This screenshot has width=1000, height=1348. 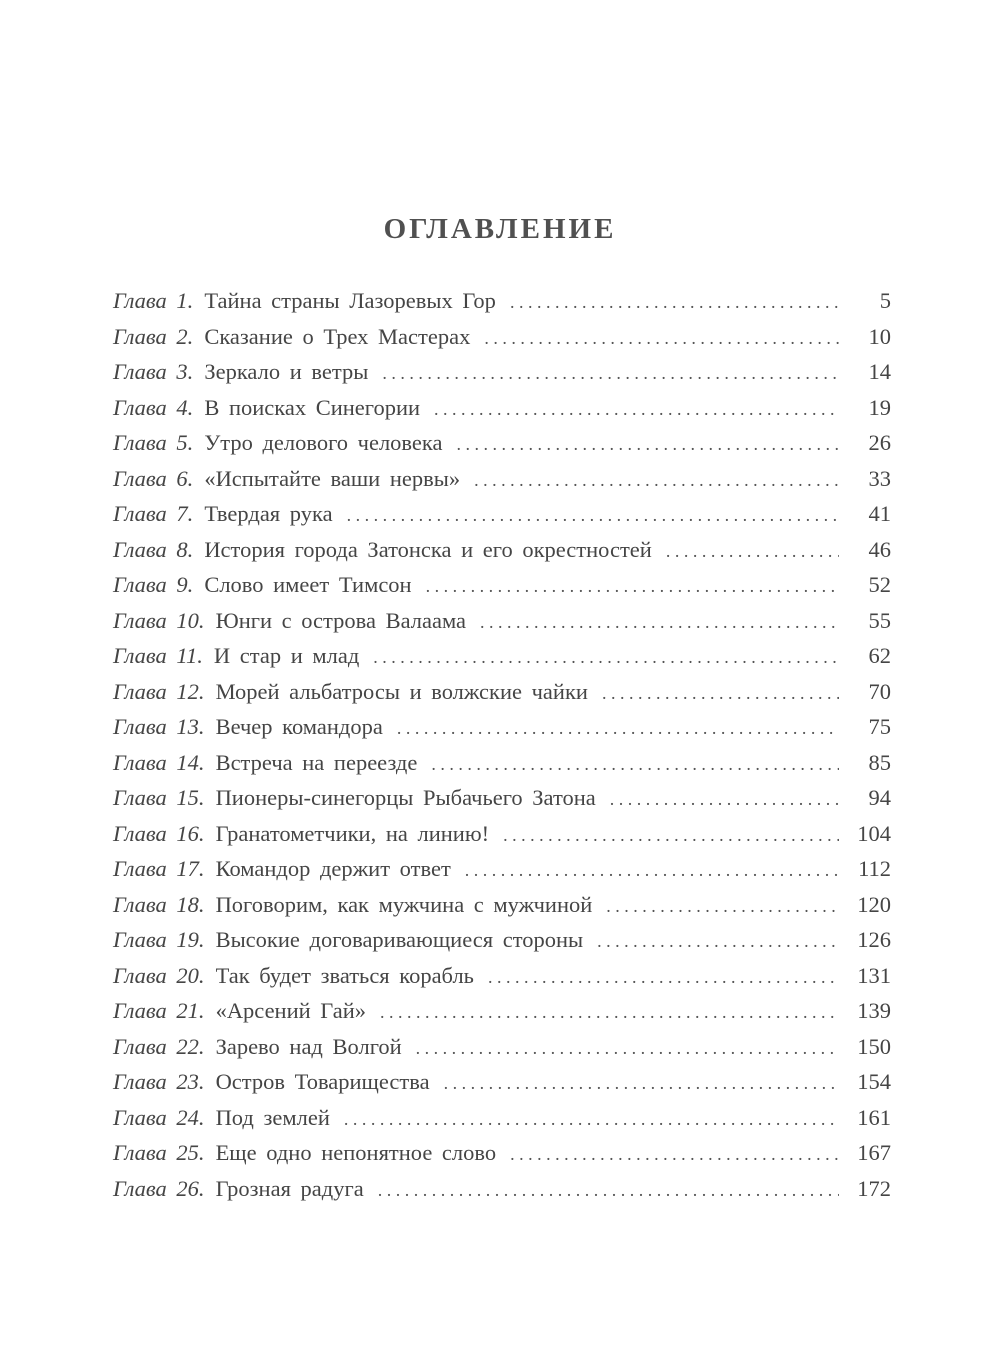 I want to click on page-number: 5, so click(x=885, y=300).